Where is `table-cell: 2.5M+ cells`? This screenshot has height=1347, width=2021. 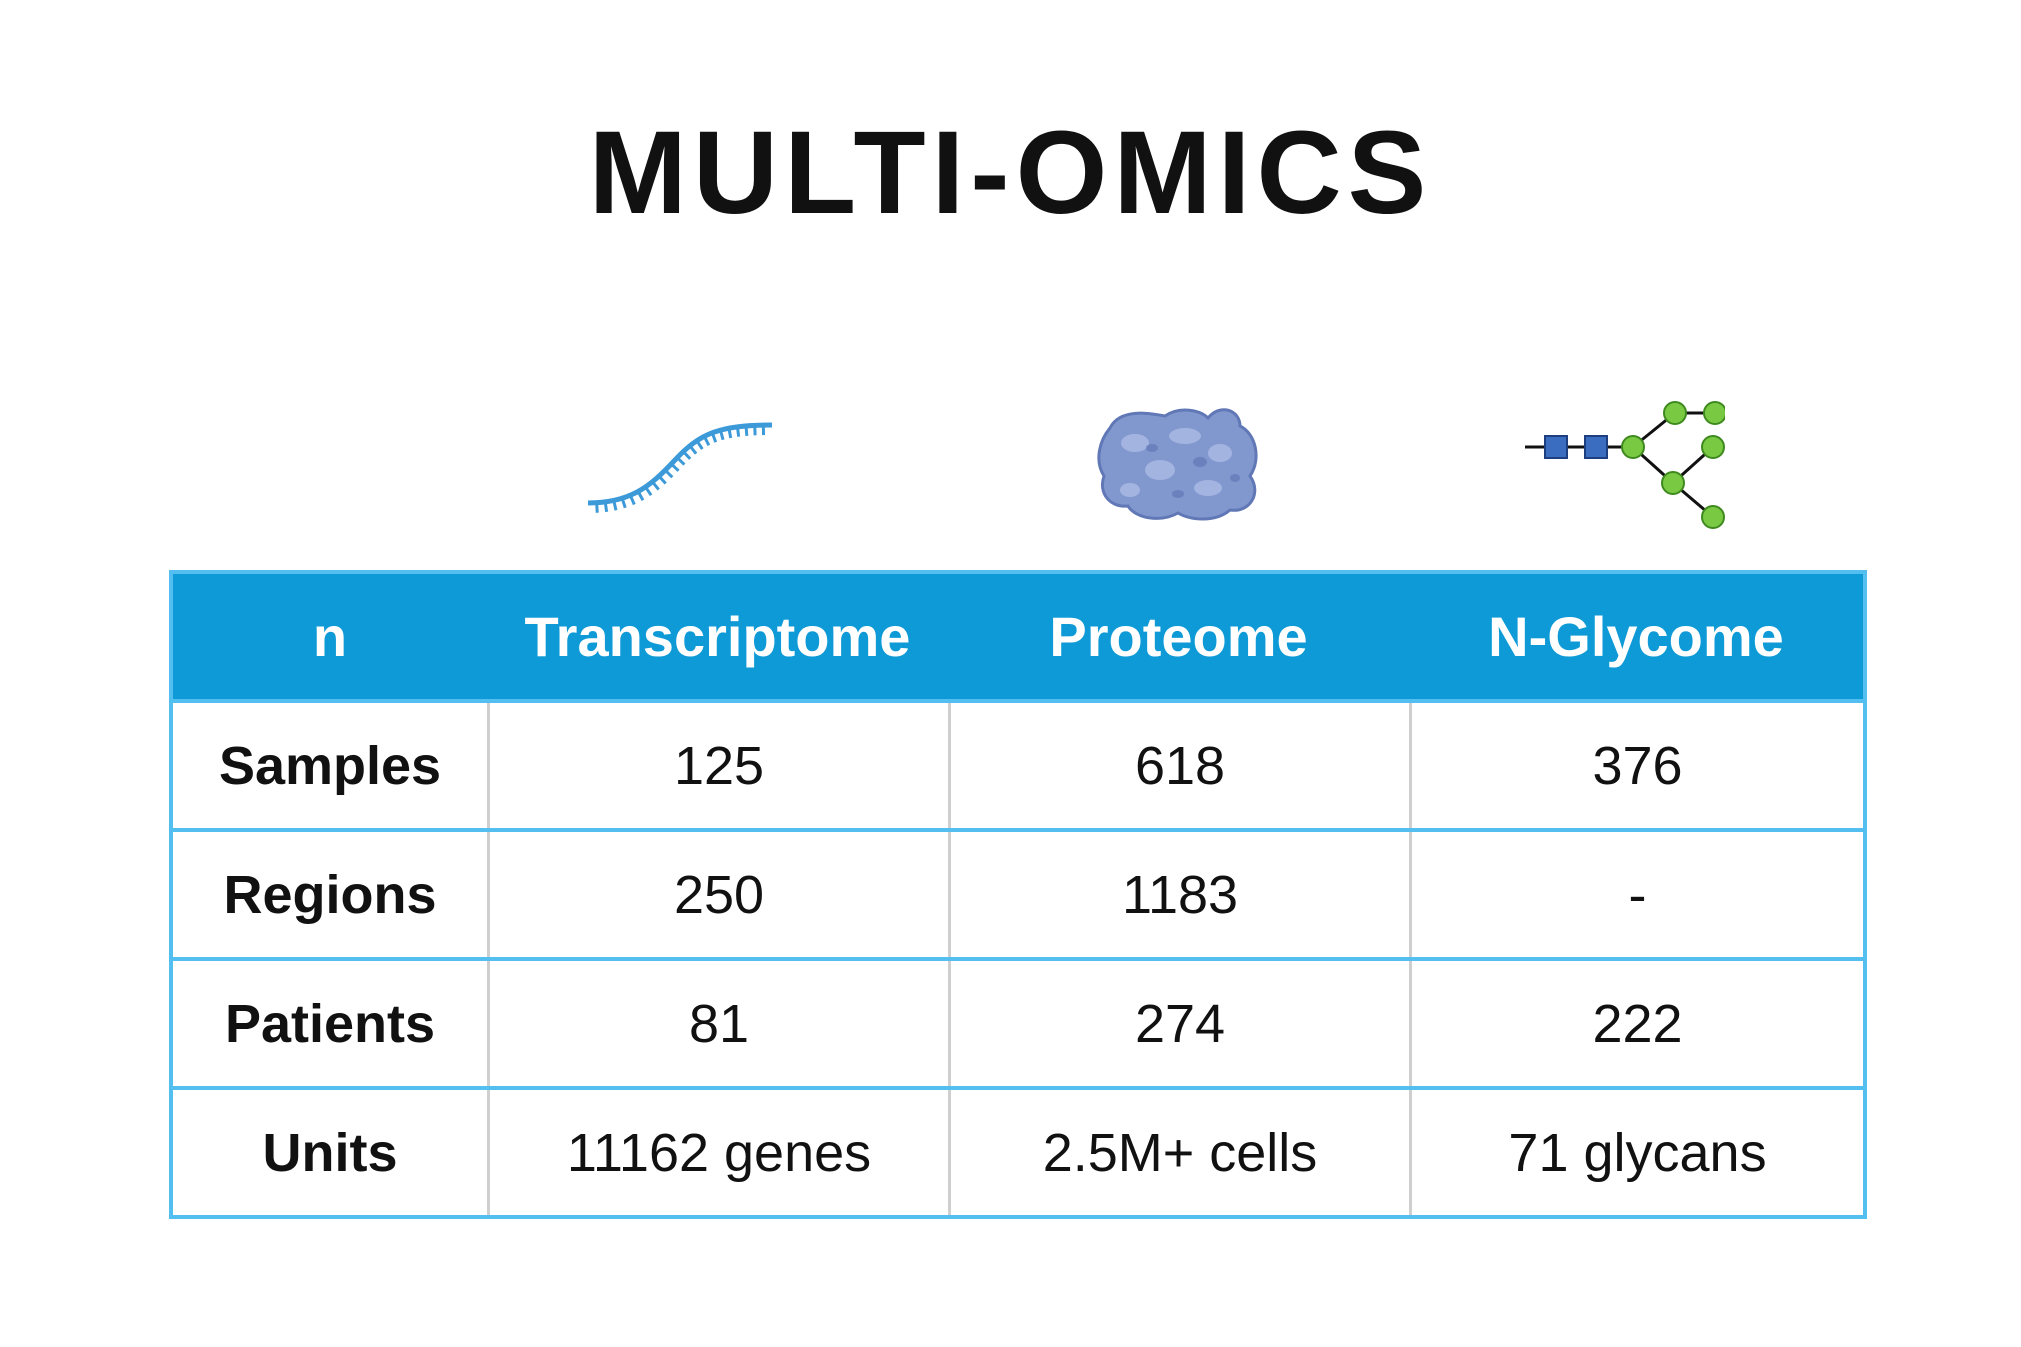
table-cell: 2.5M+ cells is located at coordinates (1178, 1152).